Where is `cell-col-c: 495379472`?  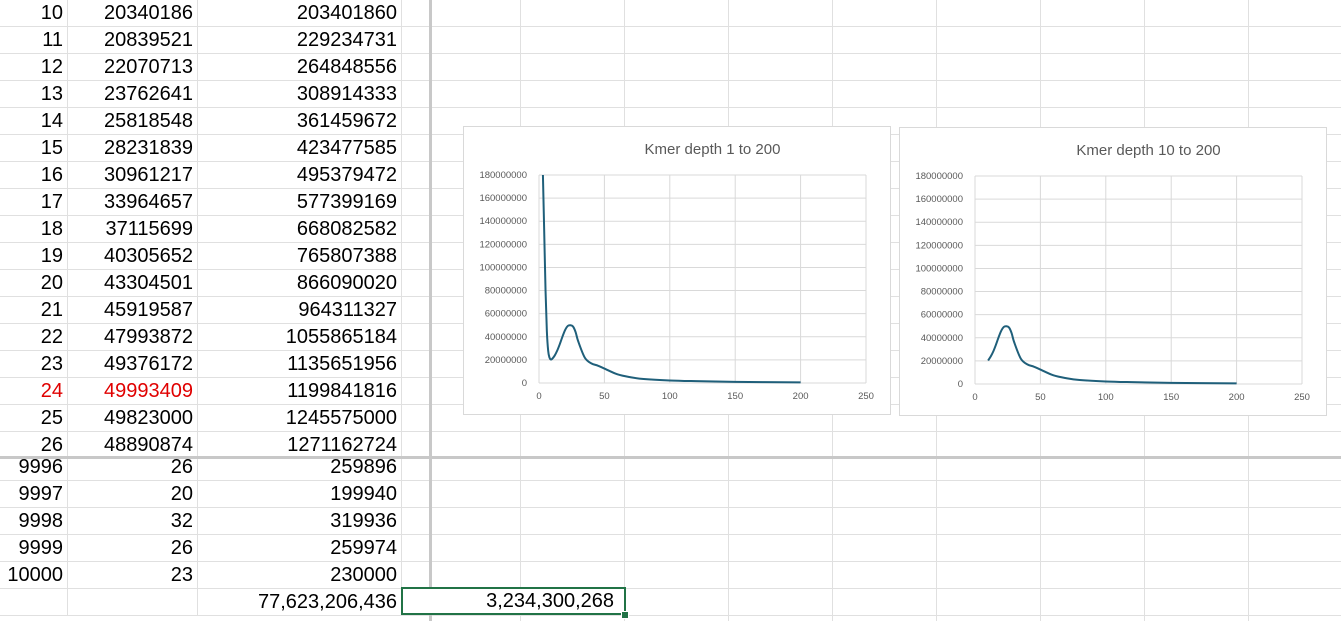 cell-col-c: 495379472 is located at coordinates (300, 175).